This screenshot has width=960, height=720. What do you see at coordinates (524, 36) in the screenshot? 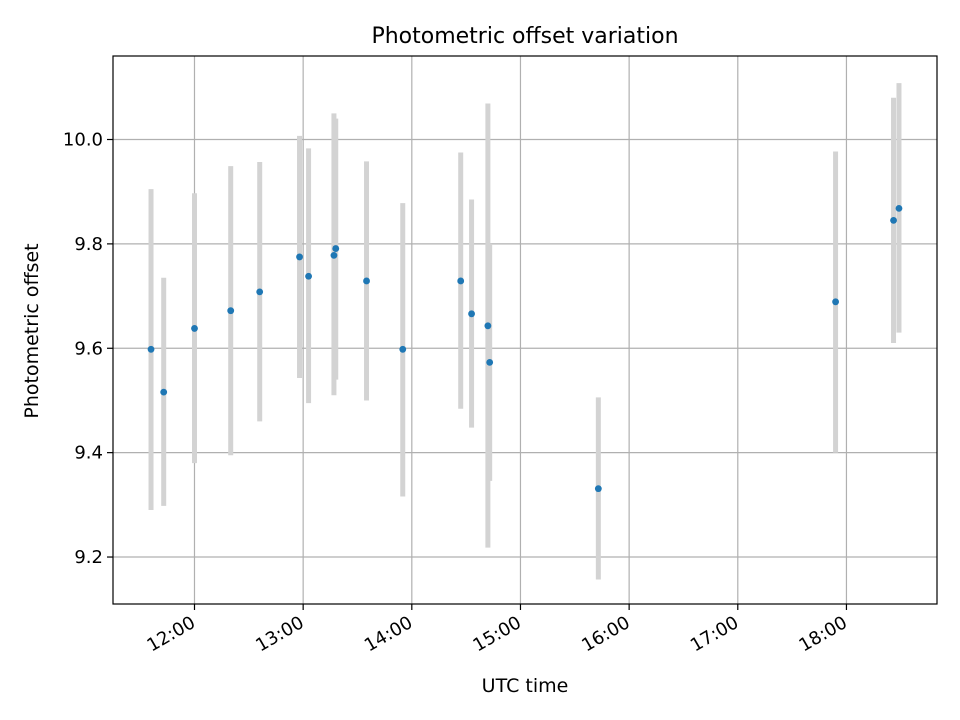
I see `chart-title: Photometric offset variation` at bounding box center [524, 36].